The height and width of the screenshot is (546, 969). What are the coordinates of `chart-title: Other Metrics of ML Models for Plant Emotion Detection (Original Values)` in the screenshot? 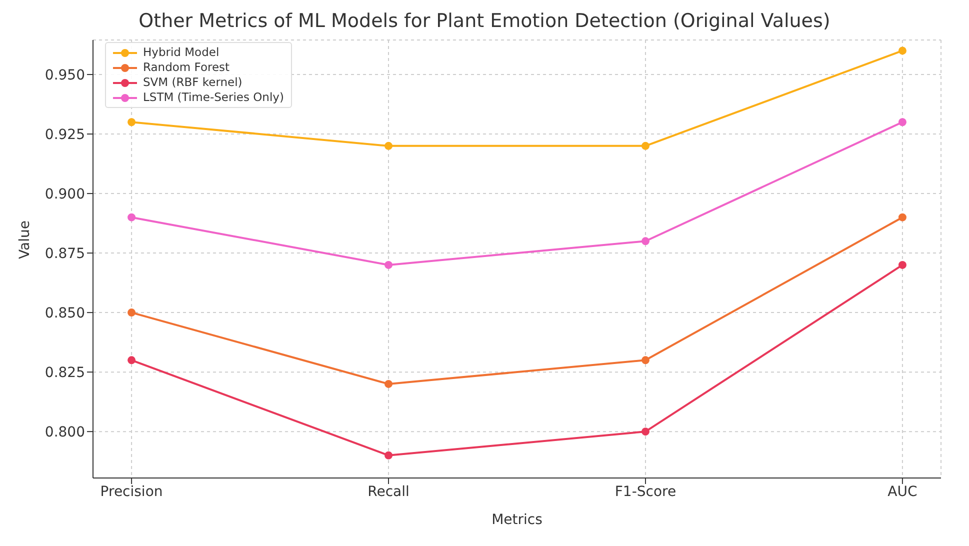 It's located at (485, 21).